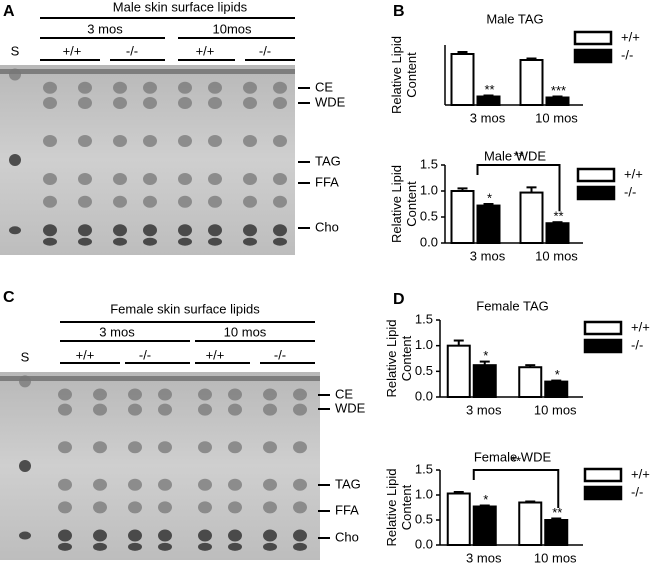 This screenshot has height=568, width=650. What do you see at coordinates (9, 297) in the screenshot?
I see `panel-letter: C` at bounding box center [9, 297].